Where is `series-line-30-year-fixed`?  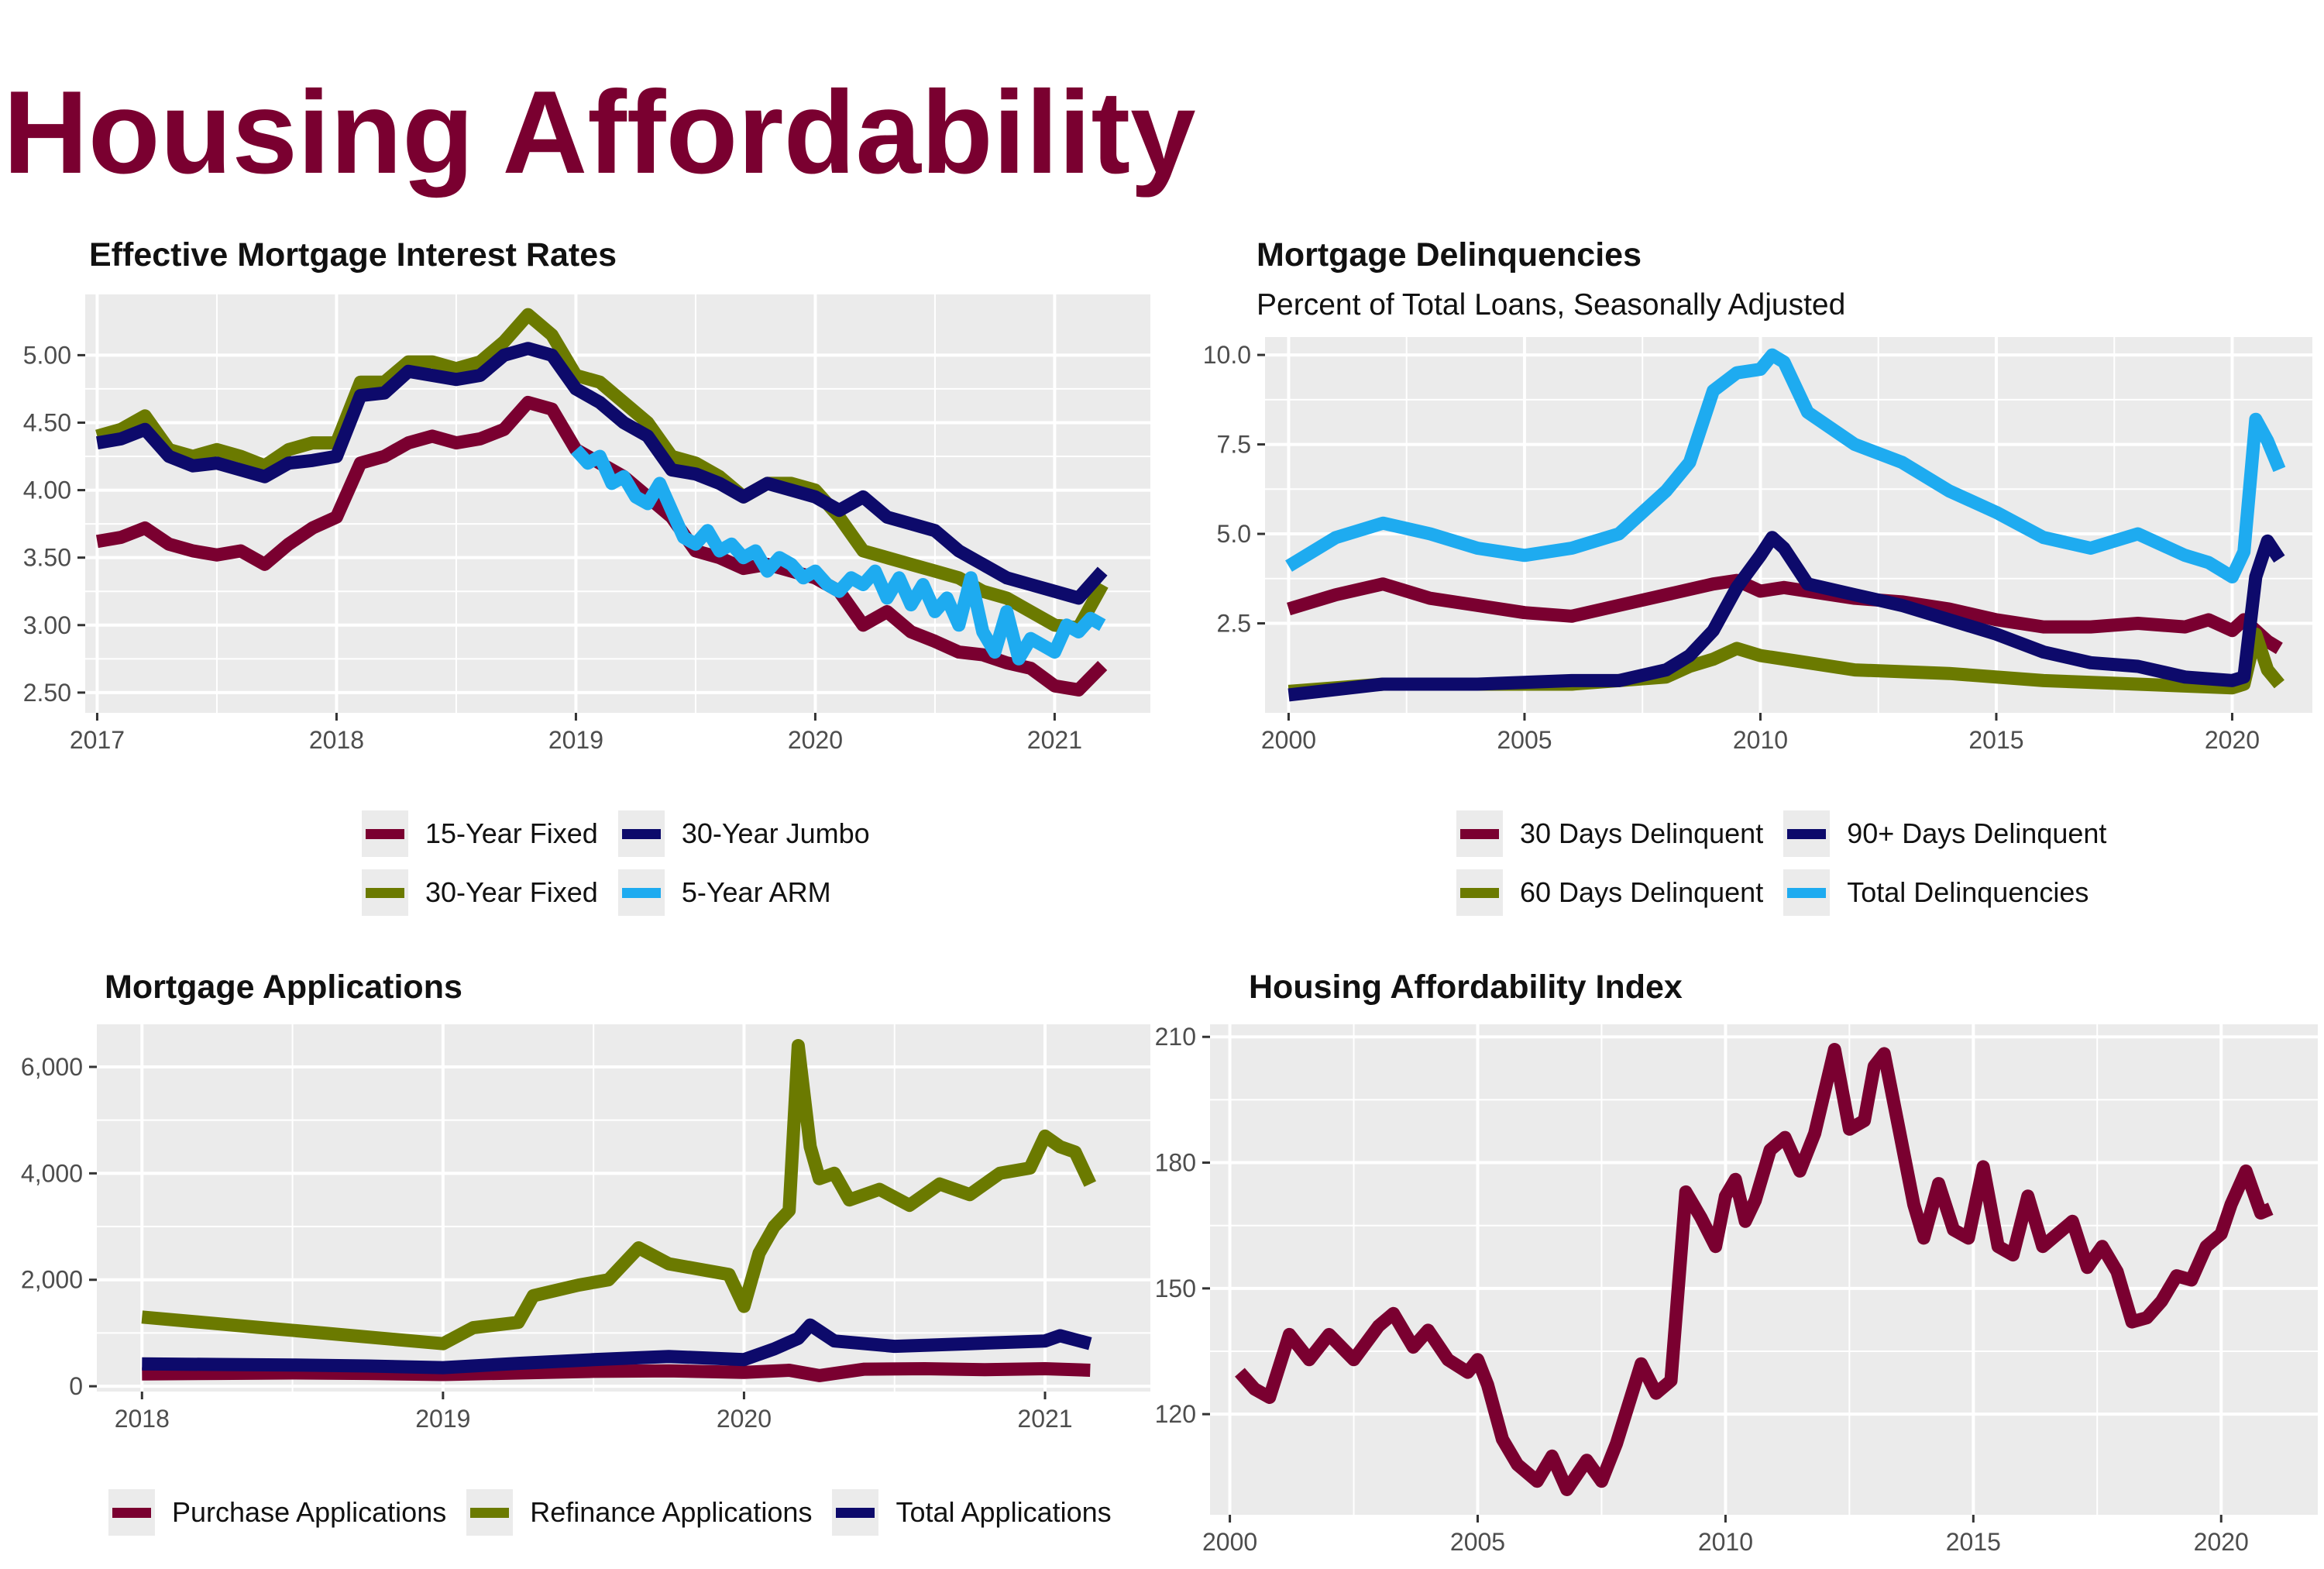
series-line-30-year-fixed is located at coordinates (602, 472).